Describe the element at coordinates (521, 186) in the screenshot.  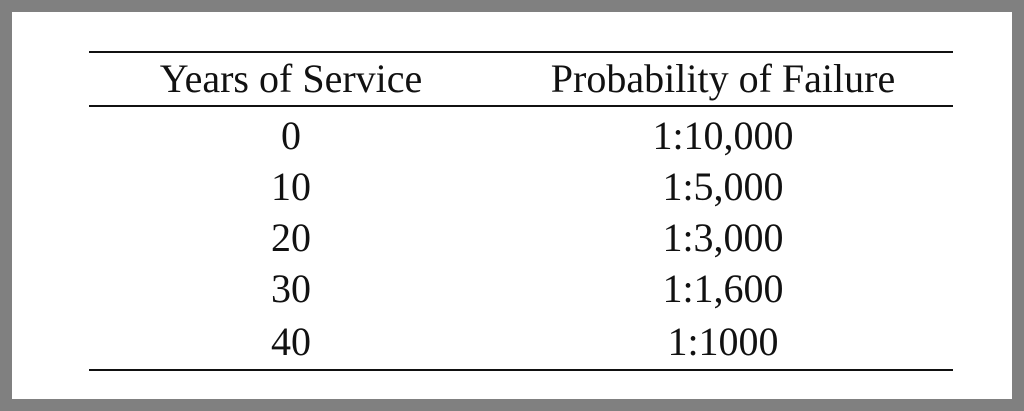
I see `table-row: 10 1:5,000` at that location.